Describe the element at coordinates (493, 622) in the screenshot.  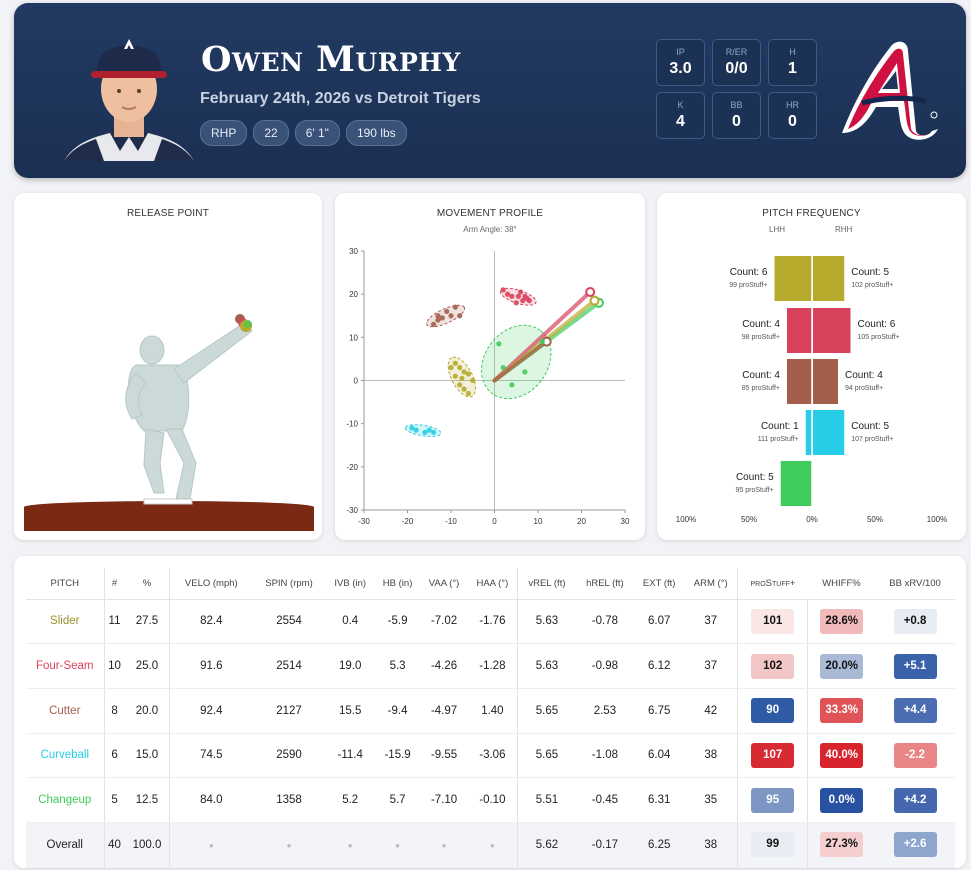
I see `cell-haa: -1.76` at that location.